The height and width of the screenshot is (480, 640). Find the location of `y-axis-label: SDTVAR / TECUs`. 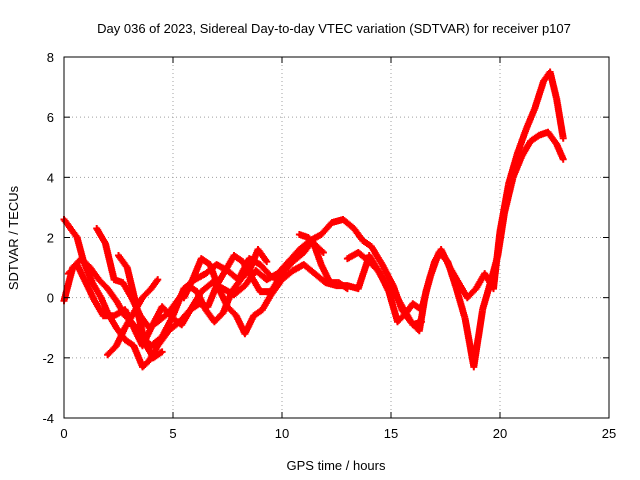

y-axis-label: SDTVAR / TECUs is located at coordinates (13, 237).